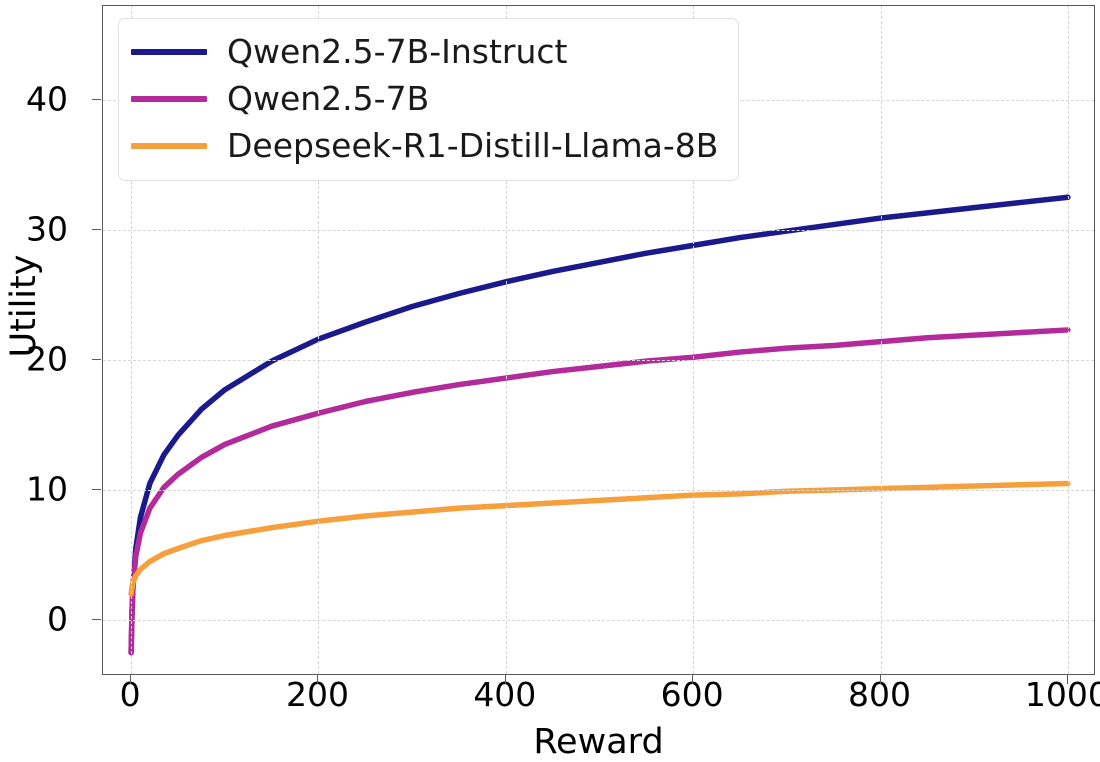  I want to click on legend-label: Qwen2.5-7B, so click(328, 98).